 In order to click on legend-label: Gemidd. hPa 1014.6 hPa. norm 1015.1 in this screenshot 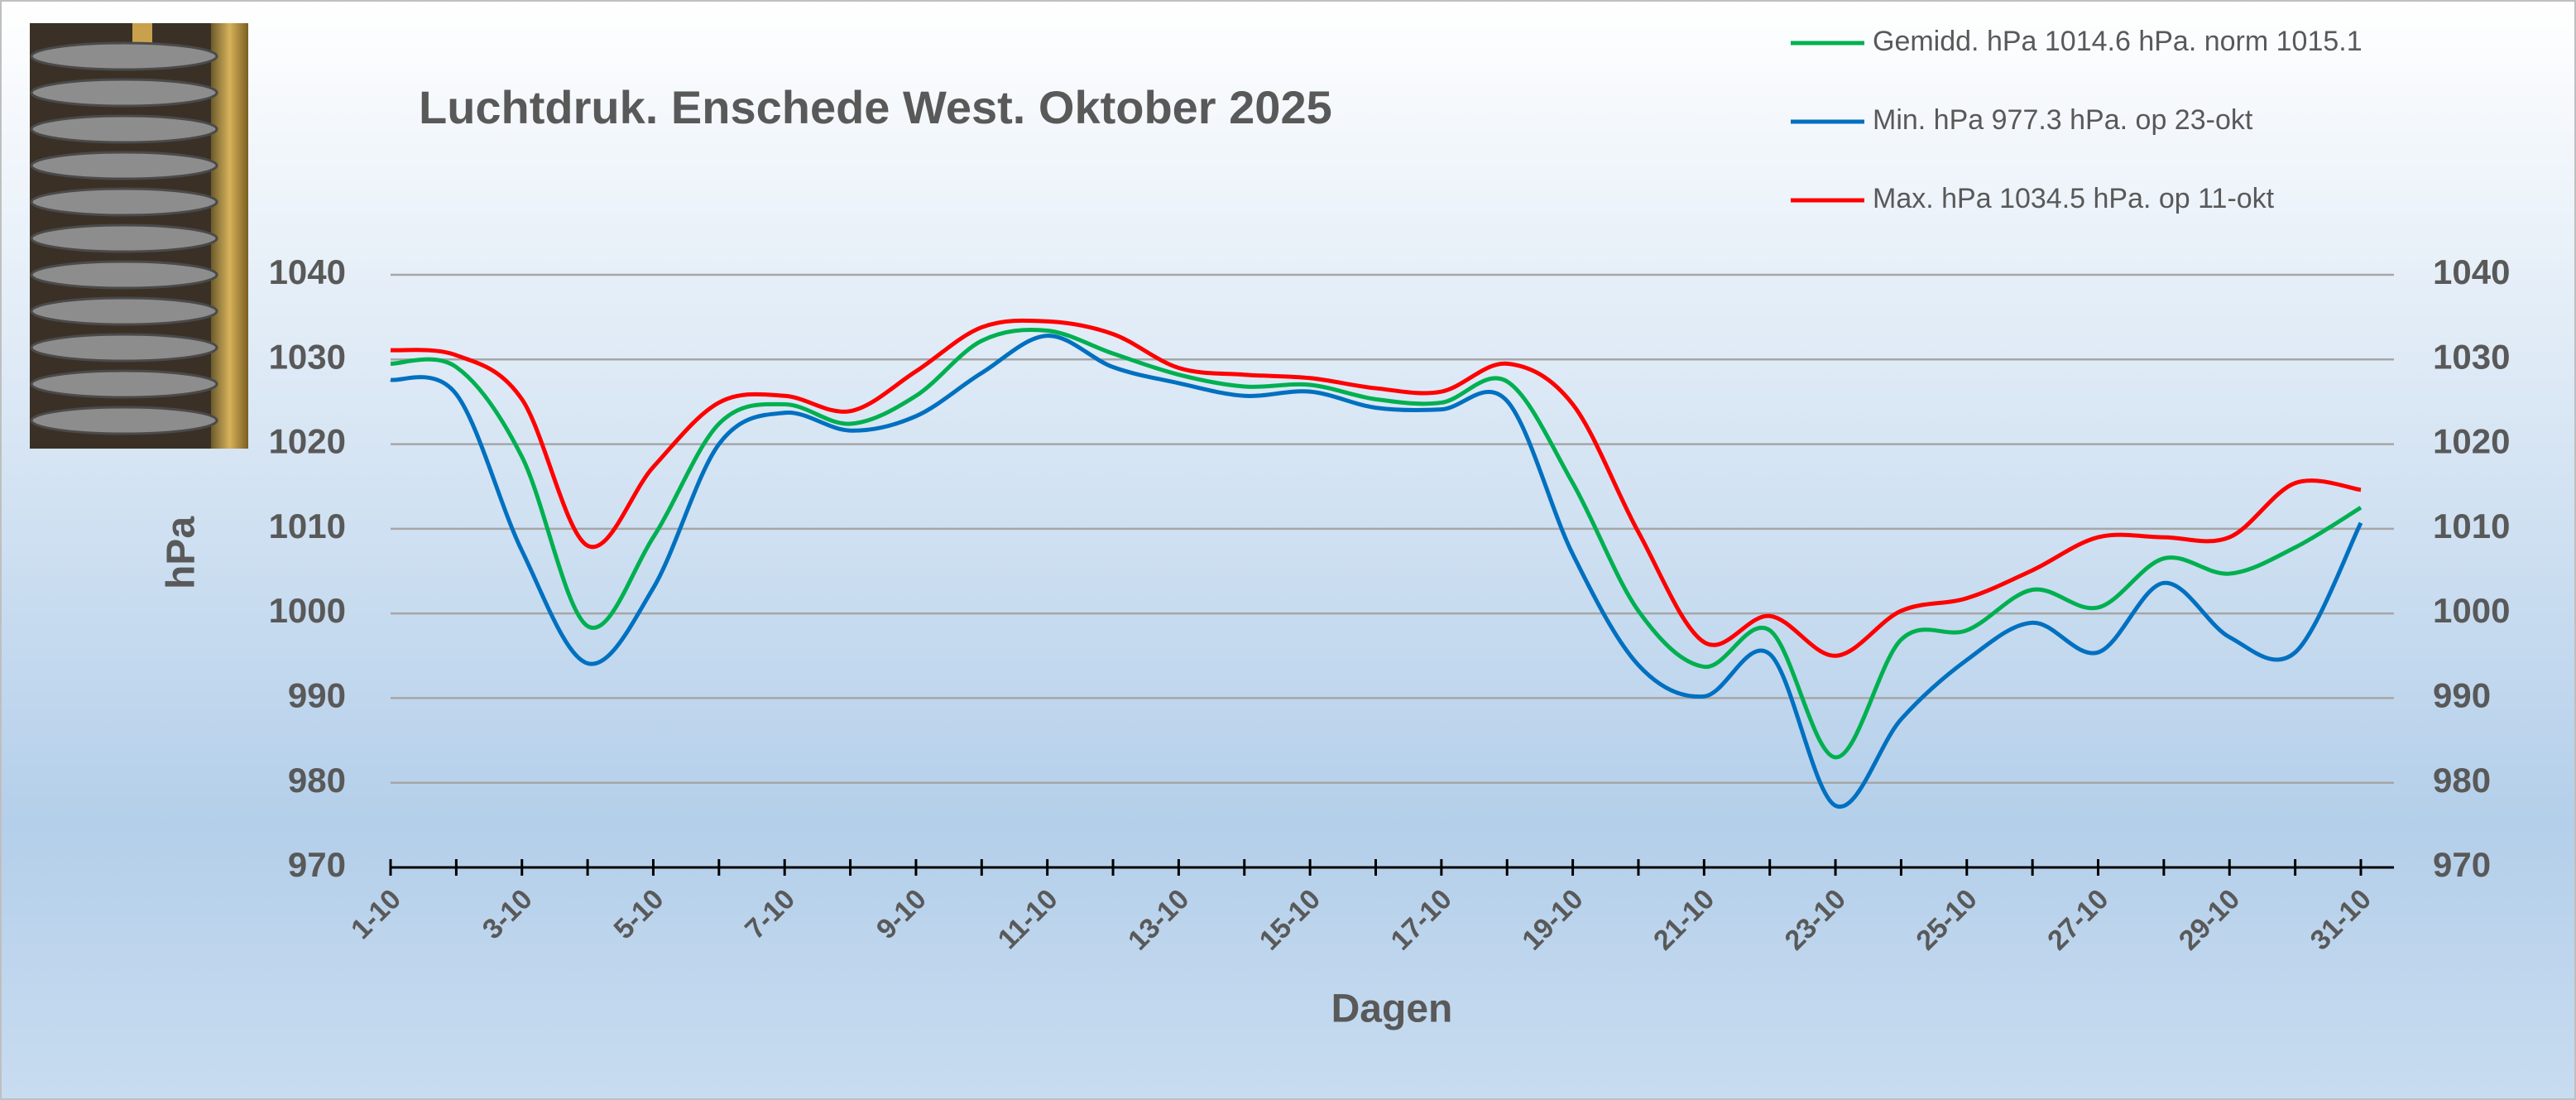, I will do `click(2118, 41)`.